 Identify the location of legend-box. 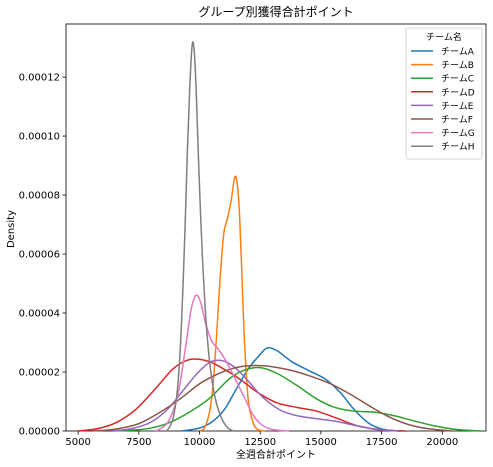
(444, 93).